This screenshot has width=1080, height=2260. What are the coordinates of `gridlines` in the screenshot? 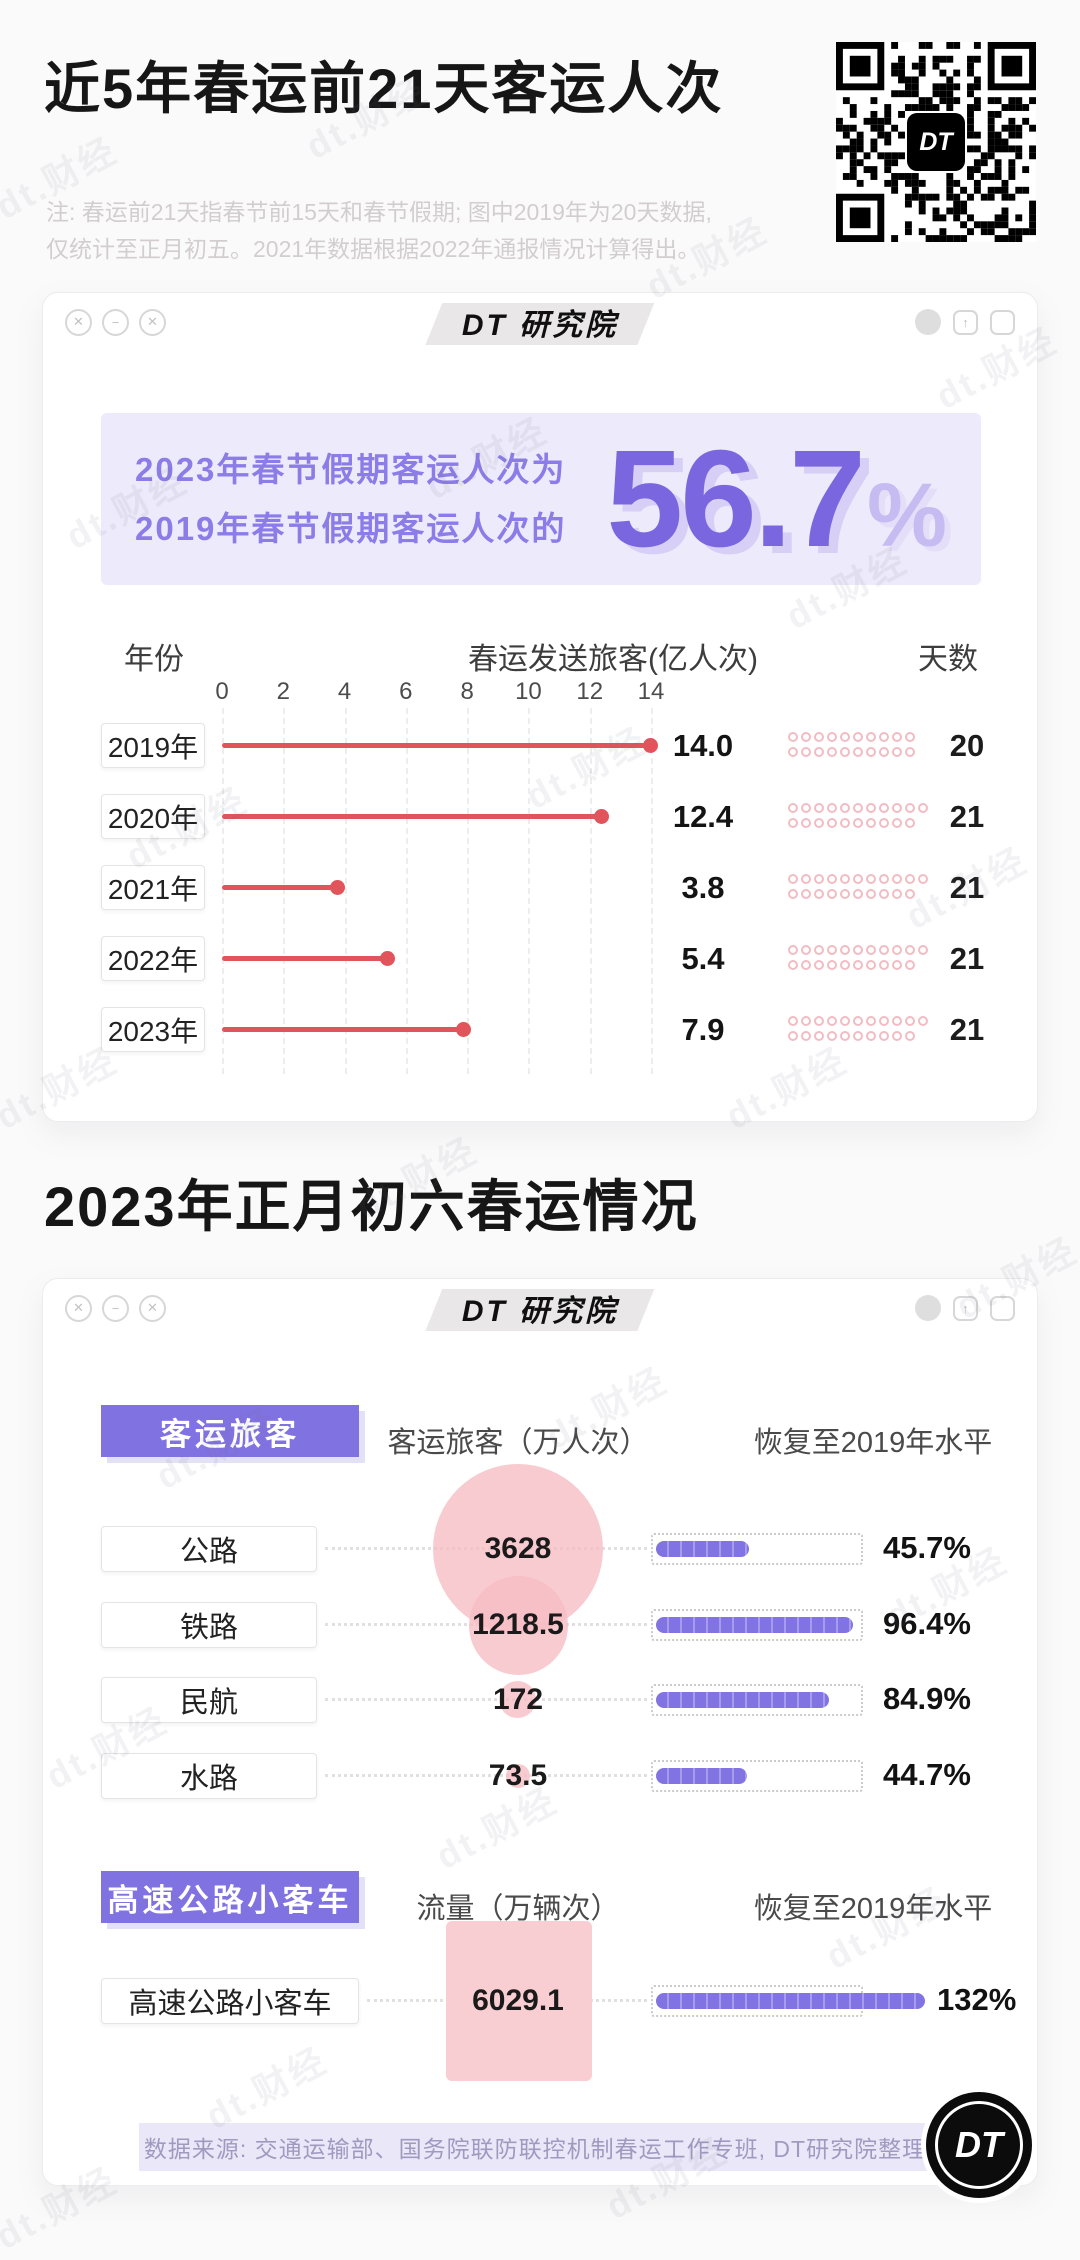 It's located at (438, 891).